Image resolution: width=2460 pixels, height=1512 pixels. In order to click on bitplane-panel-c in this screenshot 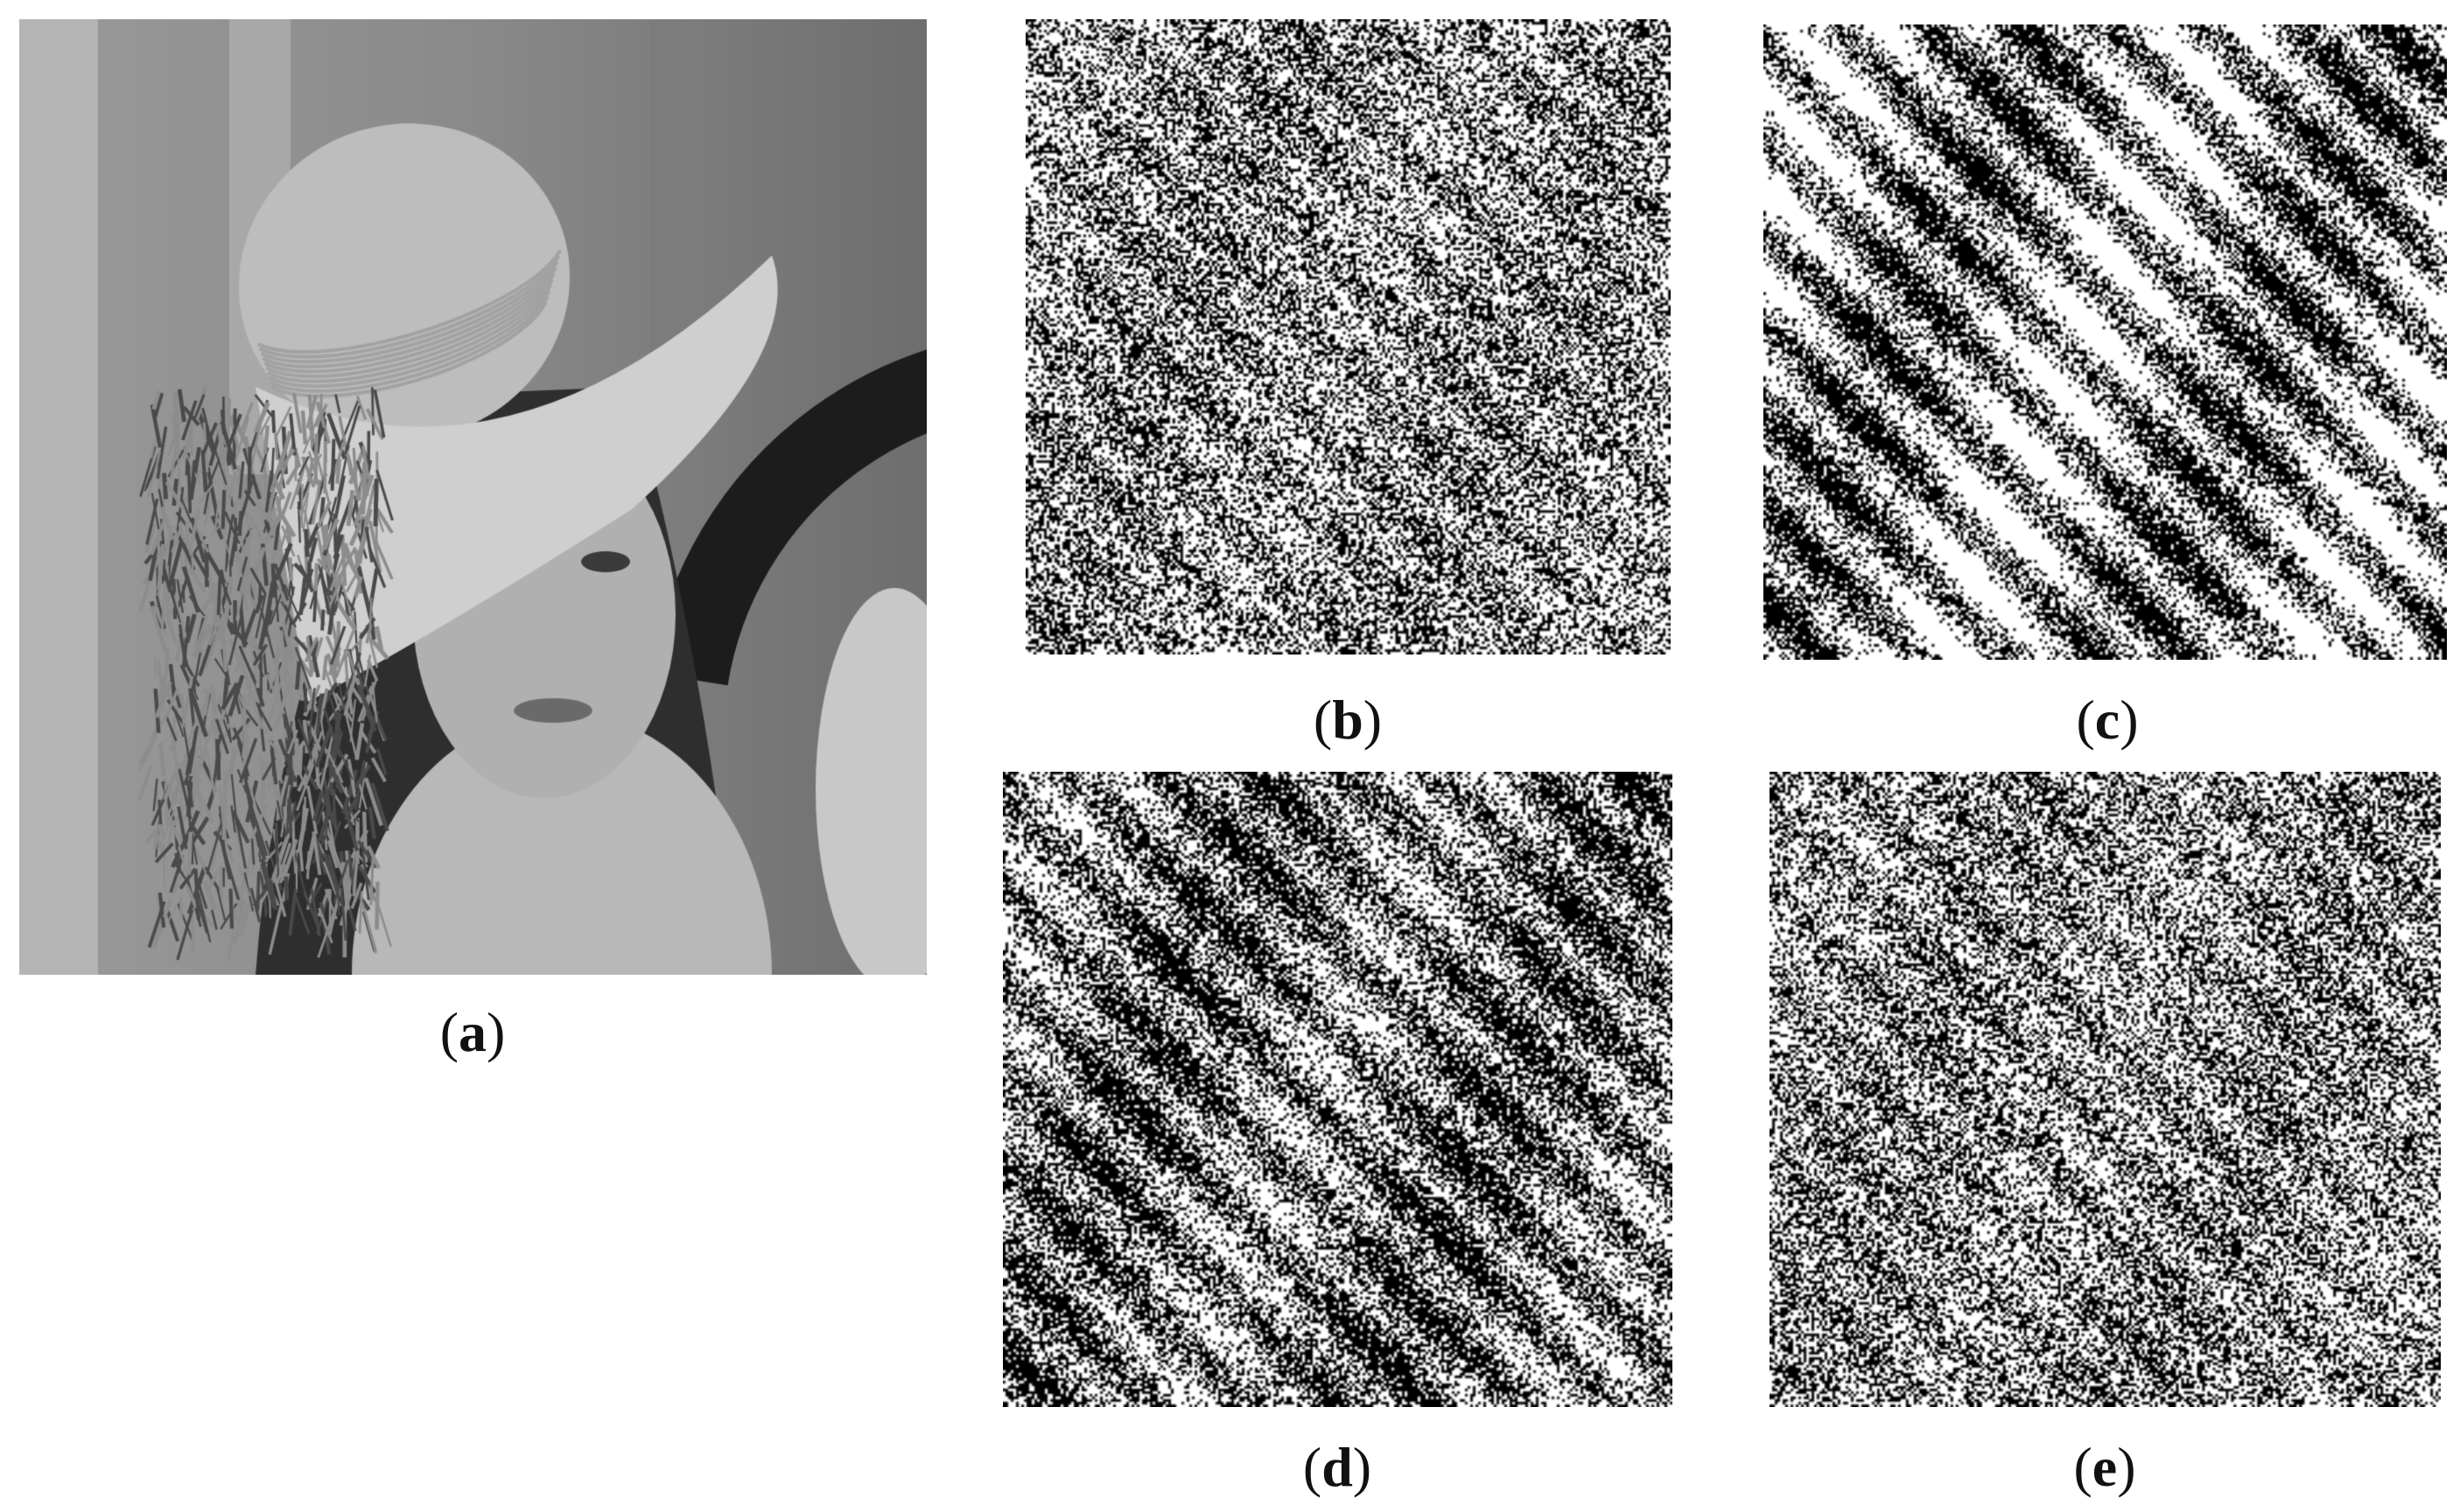, I will do `click(2105, 342)`.